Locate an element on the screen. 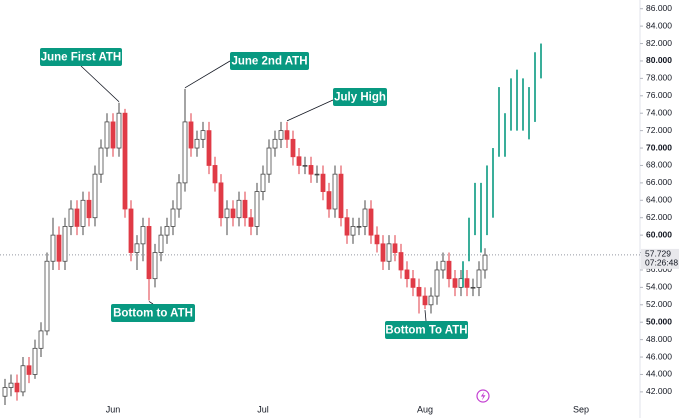 The height and width of the screenshot is (418, 679). annotation-label: June First ATH is located at coordinates (81, 58).